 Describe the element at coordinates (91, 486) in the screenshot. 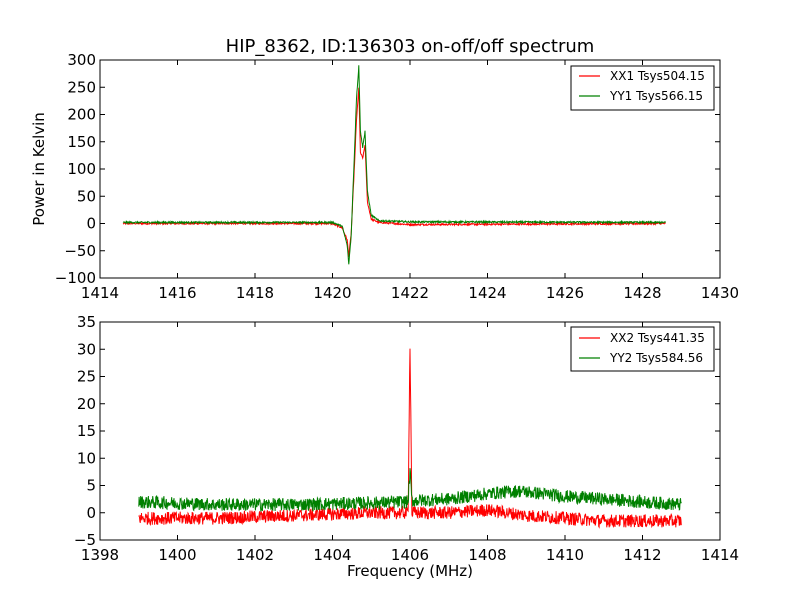

I see `y-tick-label: 5` at that location.